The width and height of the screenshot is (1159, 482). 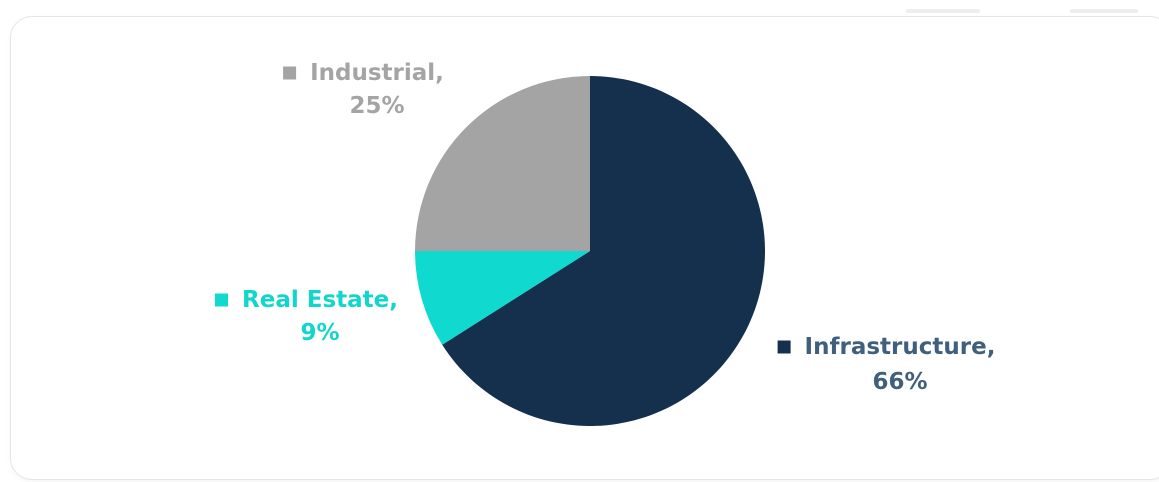 What do you see at coordinates (306, 316) in the screenshot?
I see `data-label-real-estate: Real Estate, 9%` at bounding box center [306, 316].